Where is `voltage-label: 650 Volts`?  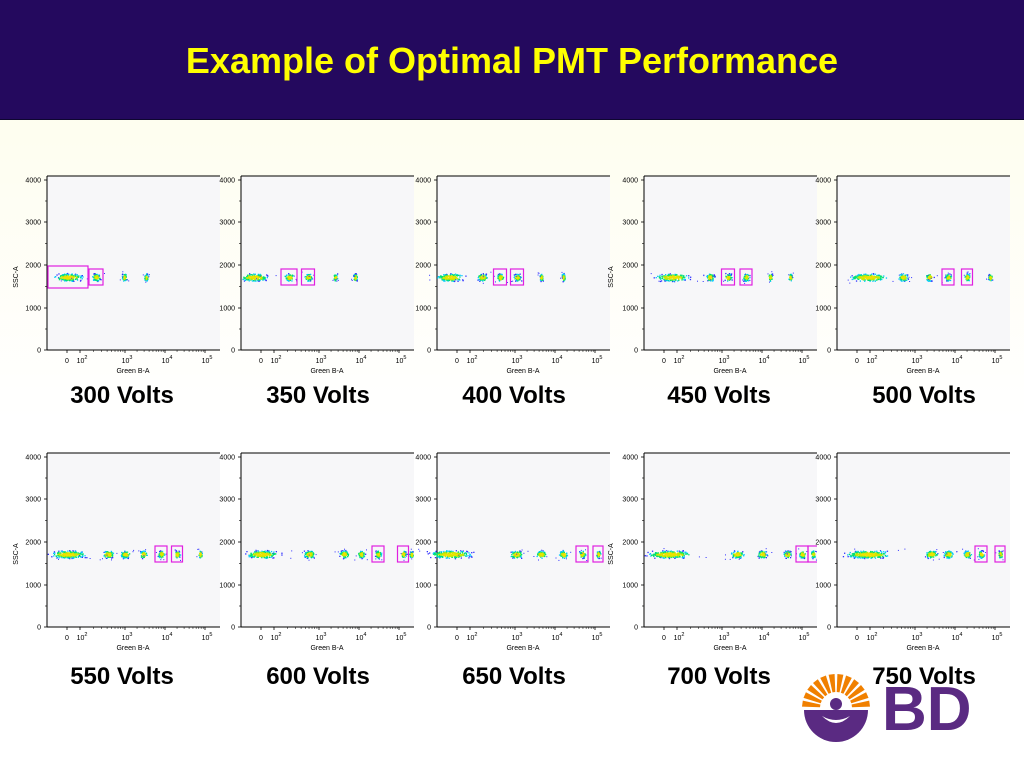
voltage-label: 650 Volts is located at coordinates (514, 676).